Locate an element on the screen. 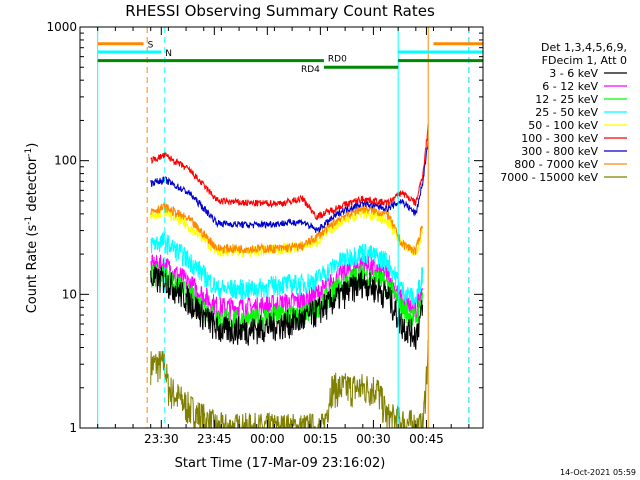 The height and width of the screenshot is (480, 640). legend-label: 3 - 6 keV is located at coordinates (573, 73).